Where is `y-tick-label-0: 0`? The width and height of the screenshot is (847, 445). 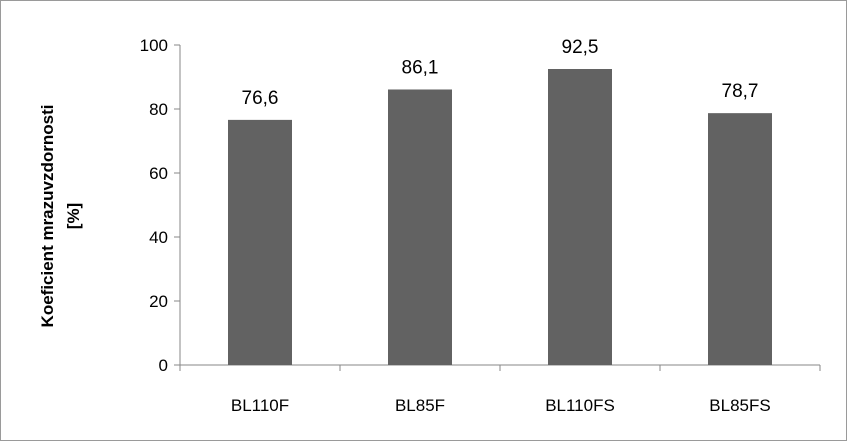
y-tick-label-0: 0 is located at coordinates (163, 365).